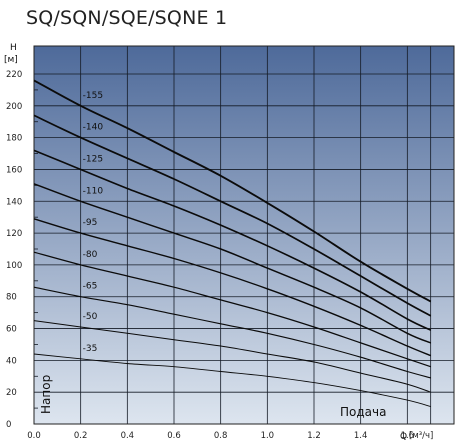 Image resolution: width=458 pixels, height=441 pixels. What do you see at coordinates (90, 255) in the screenshot?
I see `curve-label: -80` at bounding box center [90, 255].